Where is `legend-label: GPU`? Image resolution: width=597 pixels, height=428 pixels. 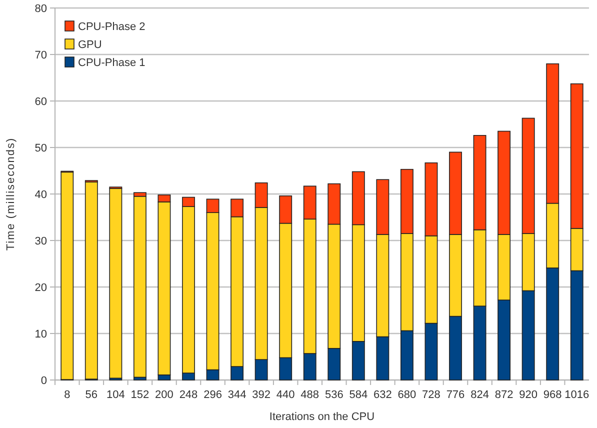
legend-label: GPU is located at coordinates (90, 44).